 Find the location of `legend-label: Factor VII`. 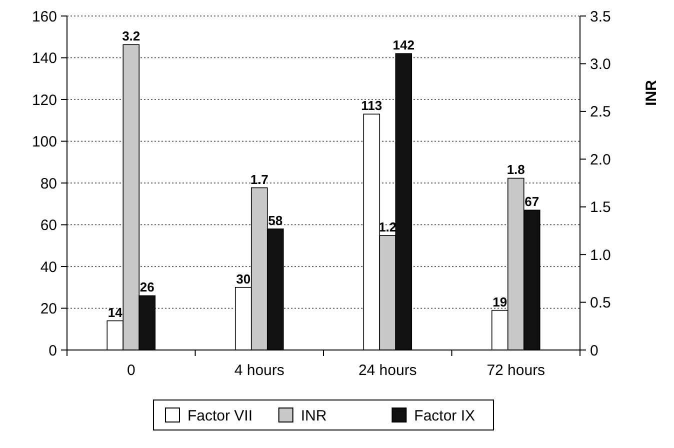

legend-label: Factor VII is located at coordinates (220, 415).